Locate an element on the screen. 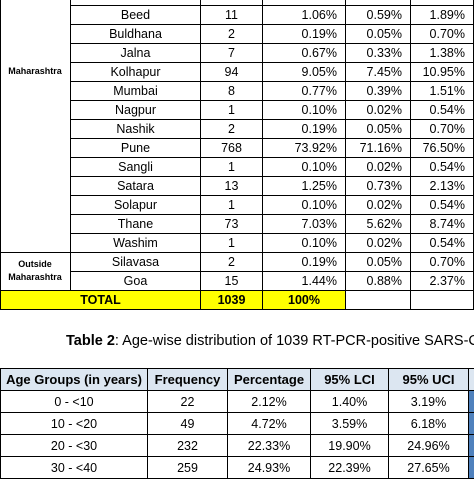 The image size is (474, 479). district-cell: Goa is located at coordinates (135, 281).